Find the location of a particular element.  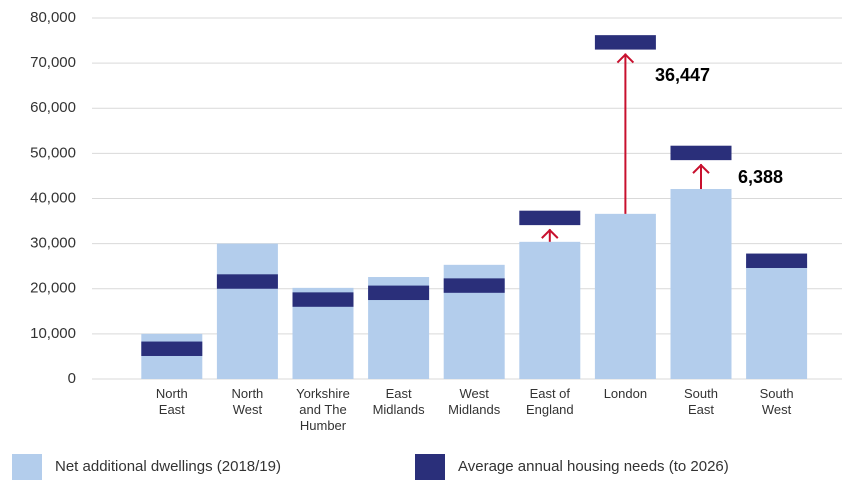

legend-label: Average annual housing needs (to 2026) is located at coordinates (593, 466).